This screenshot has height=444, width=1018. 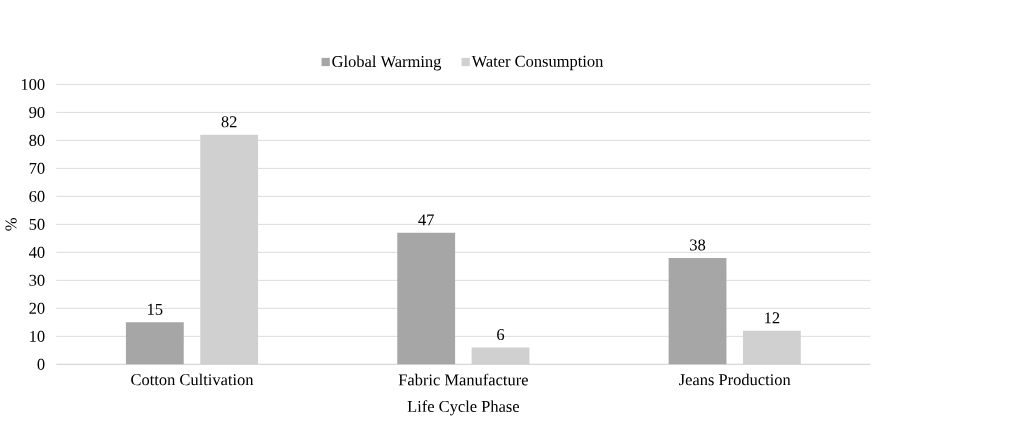 I want to click on y-tick-label: 40, so click(x=37, y=252).